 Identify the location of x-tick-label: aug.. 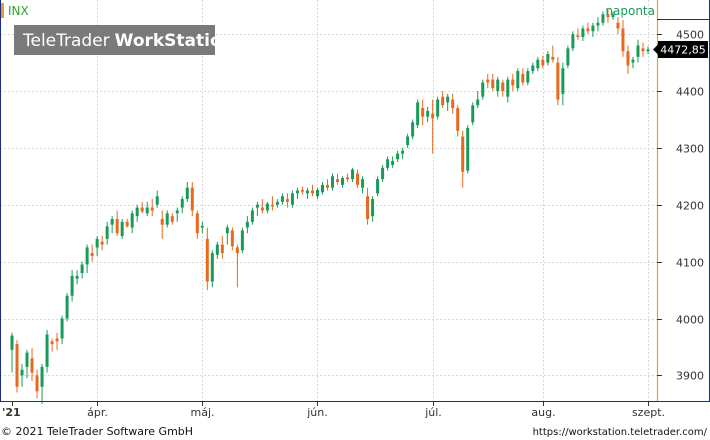
(543, 412).